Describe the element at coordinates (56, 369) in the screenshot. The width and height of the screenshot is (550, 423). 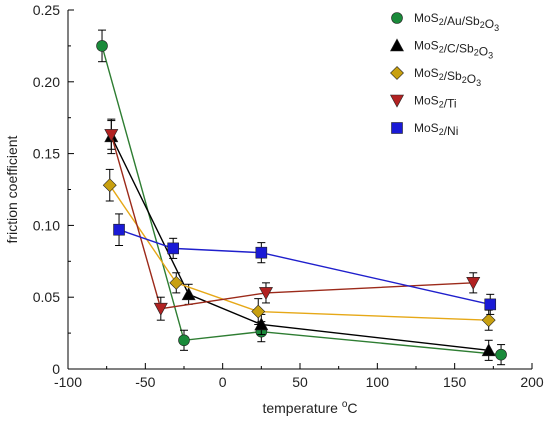
I see `y-tick-label: 0` at that location.